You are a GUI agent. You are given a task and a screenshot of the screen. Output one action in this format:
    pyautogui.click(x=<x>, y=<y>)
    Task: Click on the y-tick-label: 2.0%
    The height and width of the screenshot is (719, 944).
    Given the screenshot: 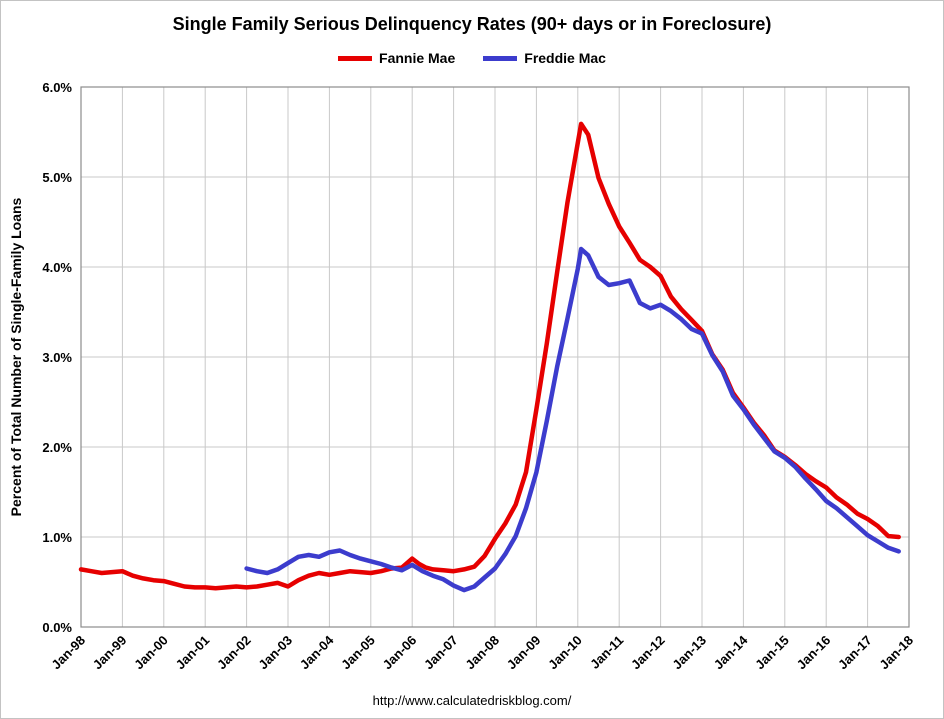 What is the action you would take?
    pyautogui.click(x=57, y=447)
    